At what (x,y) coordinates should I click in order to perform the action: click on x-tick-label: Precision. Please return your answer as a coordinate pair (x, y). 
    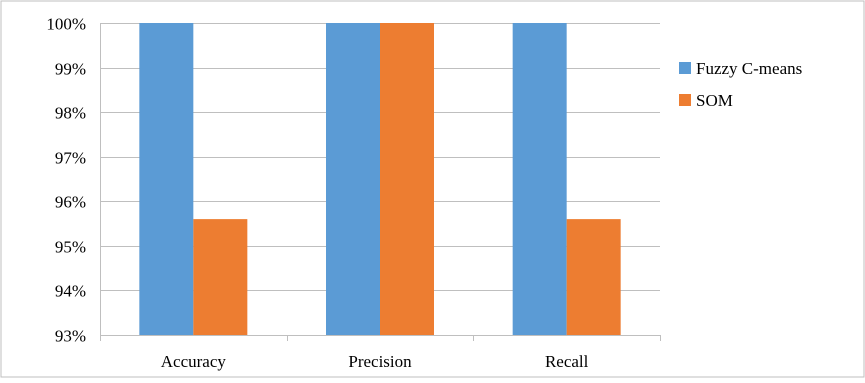
    Looking at the image, I should click on (380, 361).